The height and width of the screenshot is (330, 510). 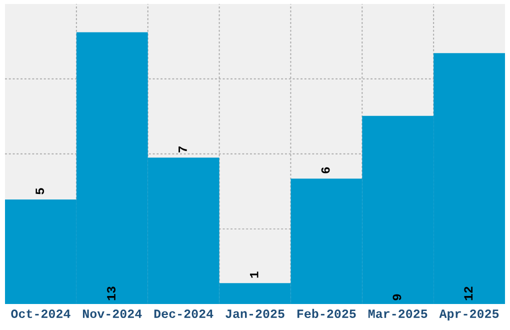 What do you see at coordinates (254, 275) in the screenshot?
I see `data-label: 1` at bounding box center [254, 275].